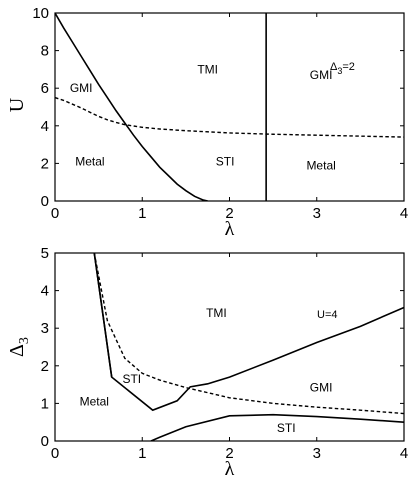  I want to click on y-axis-label: Δ3, so click(19, 347).